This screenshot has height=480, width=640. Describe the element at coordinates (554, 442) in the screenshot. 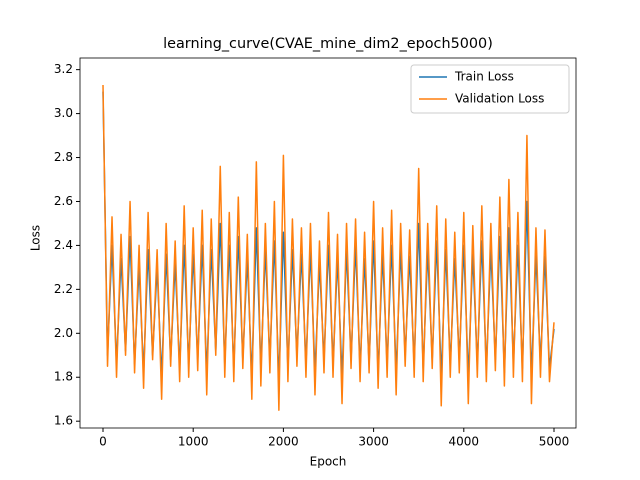

I see `x-tick-label: 5000` at that location.